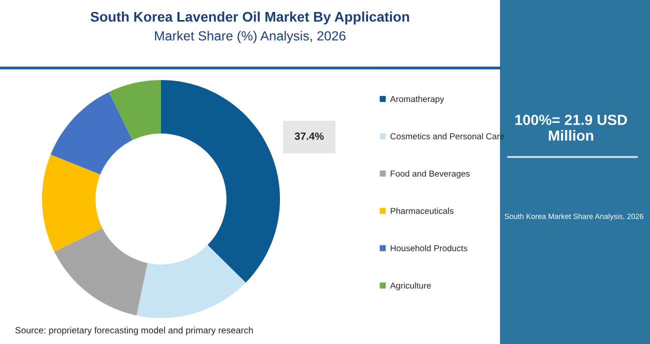 This screenshot has width=650, height=344. What do you see at coordinates (422, 211) in the screenshot?
I see `legend-label: Pharmaceuticals` at bounding box center [422, 211].